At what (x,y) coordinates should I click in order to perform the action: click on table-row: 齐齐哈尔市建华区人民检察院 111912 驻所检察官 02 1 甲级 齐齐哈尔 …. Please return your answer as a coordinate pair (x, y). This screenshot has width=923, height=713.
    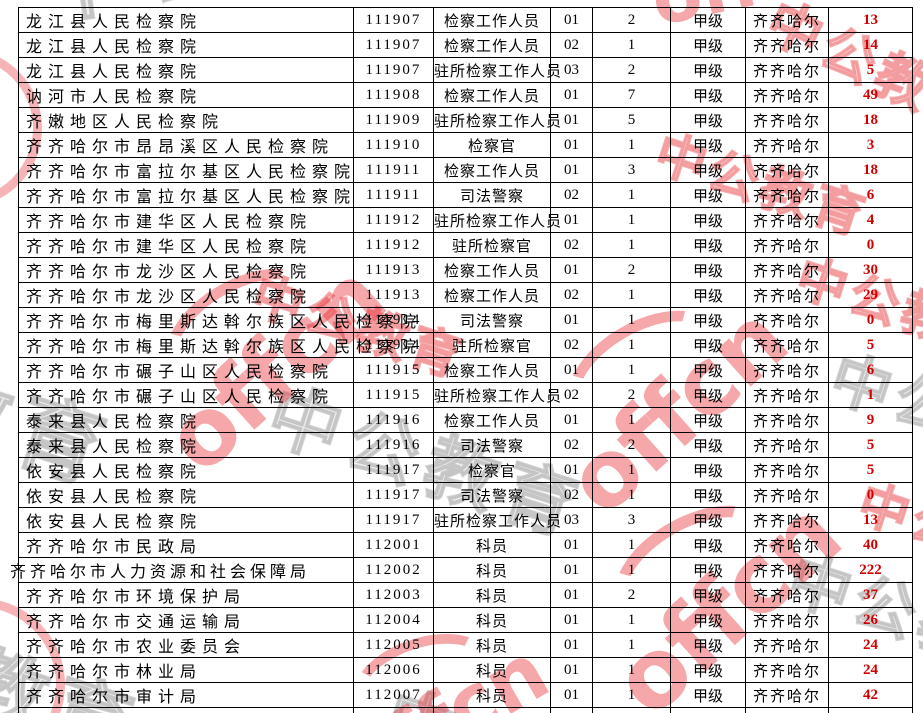
    Looking at the image, I should click on (465, 245).